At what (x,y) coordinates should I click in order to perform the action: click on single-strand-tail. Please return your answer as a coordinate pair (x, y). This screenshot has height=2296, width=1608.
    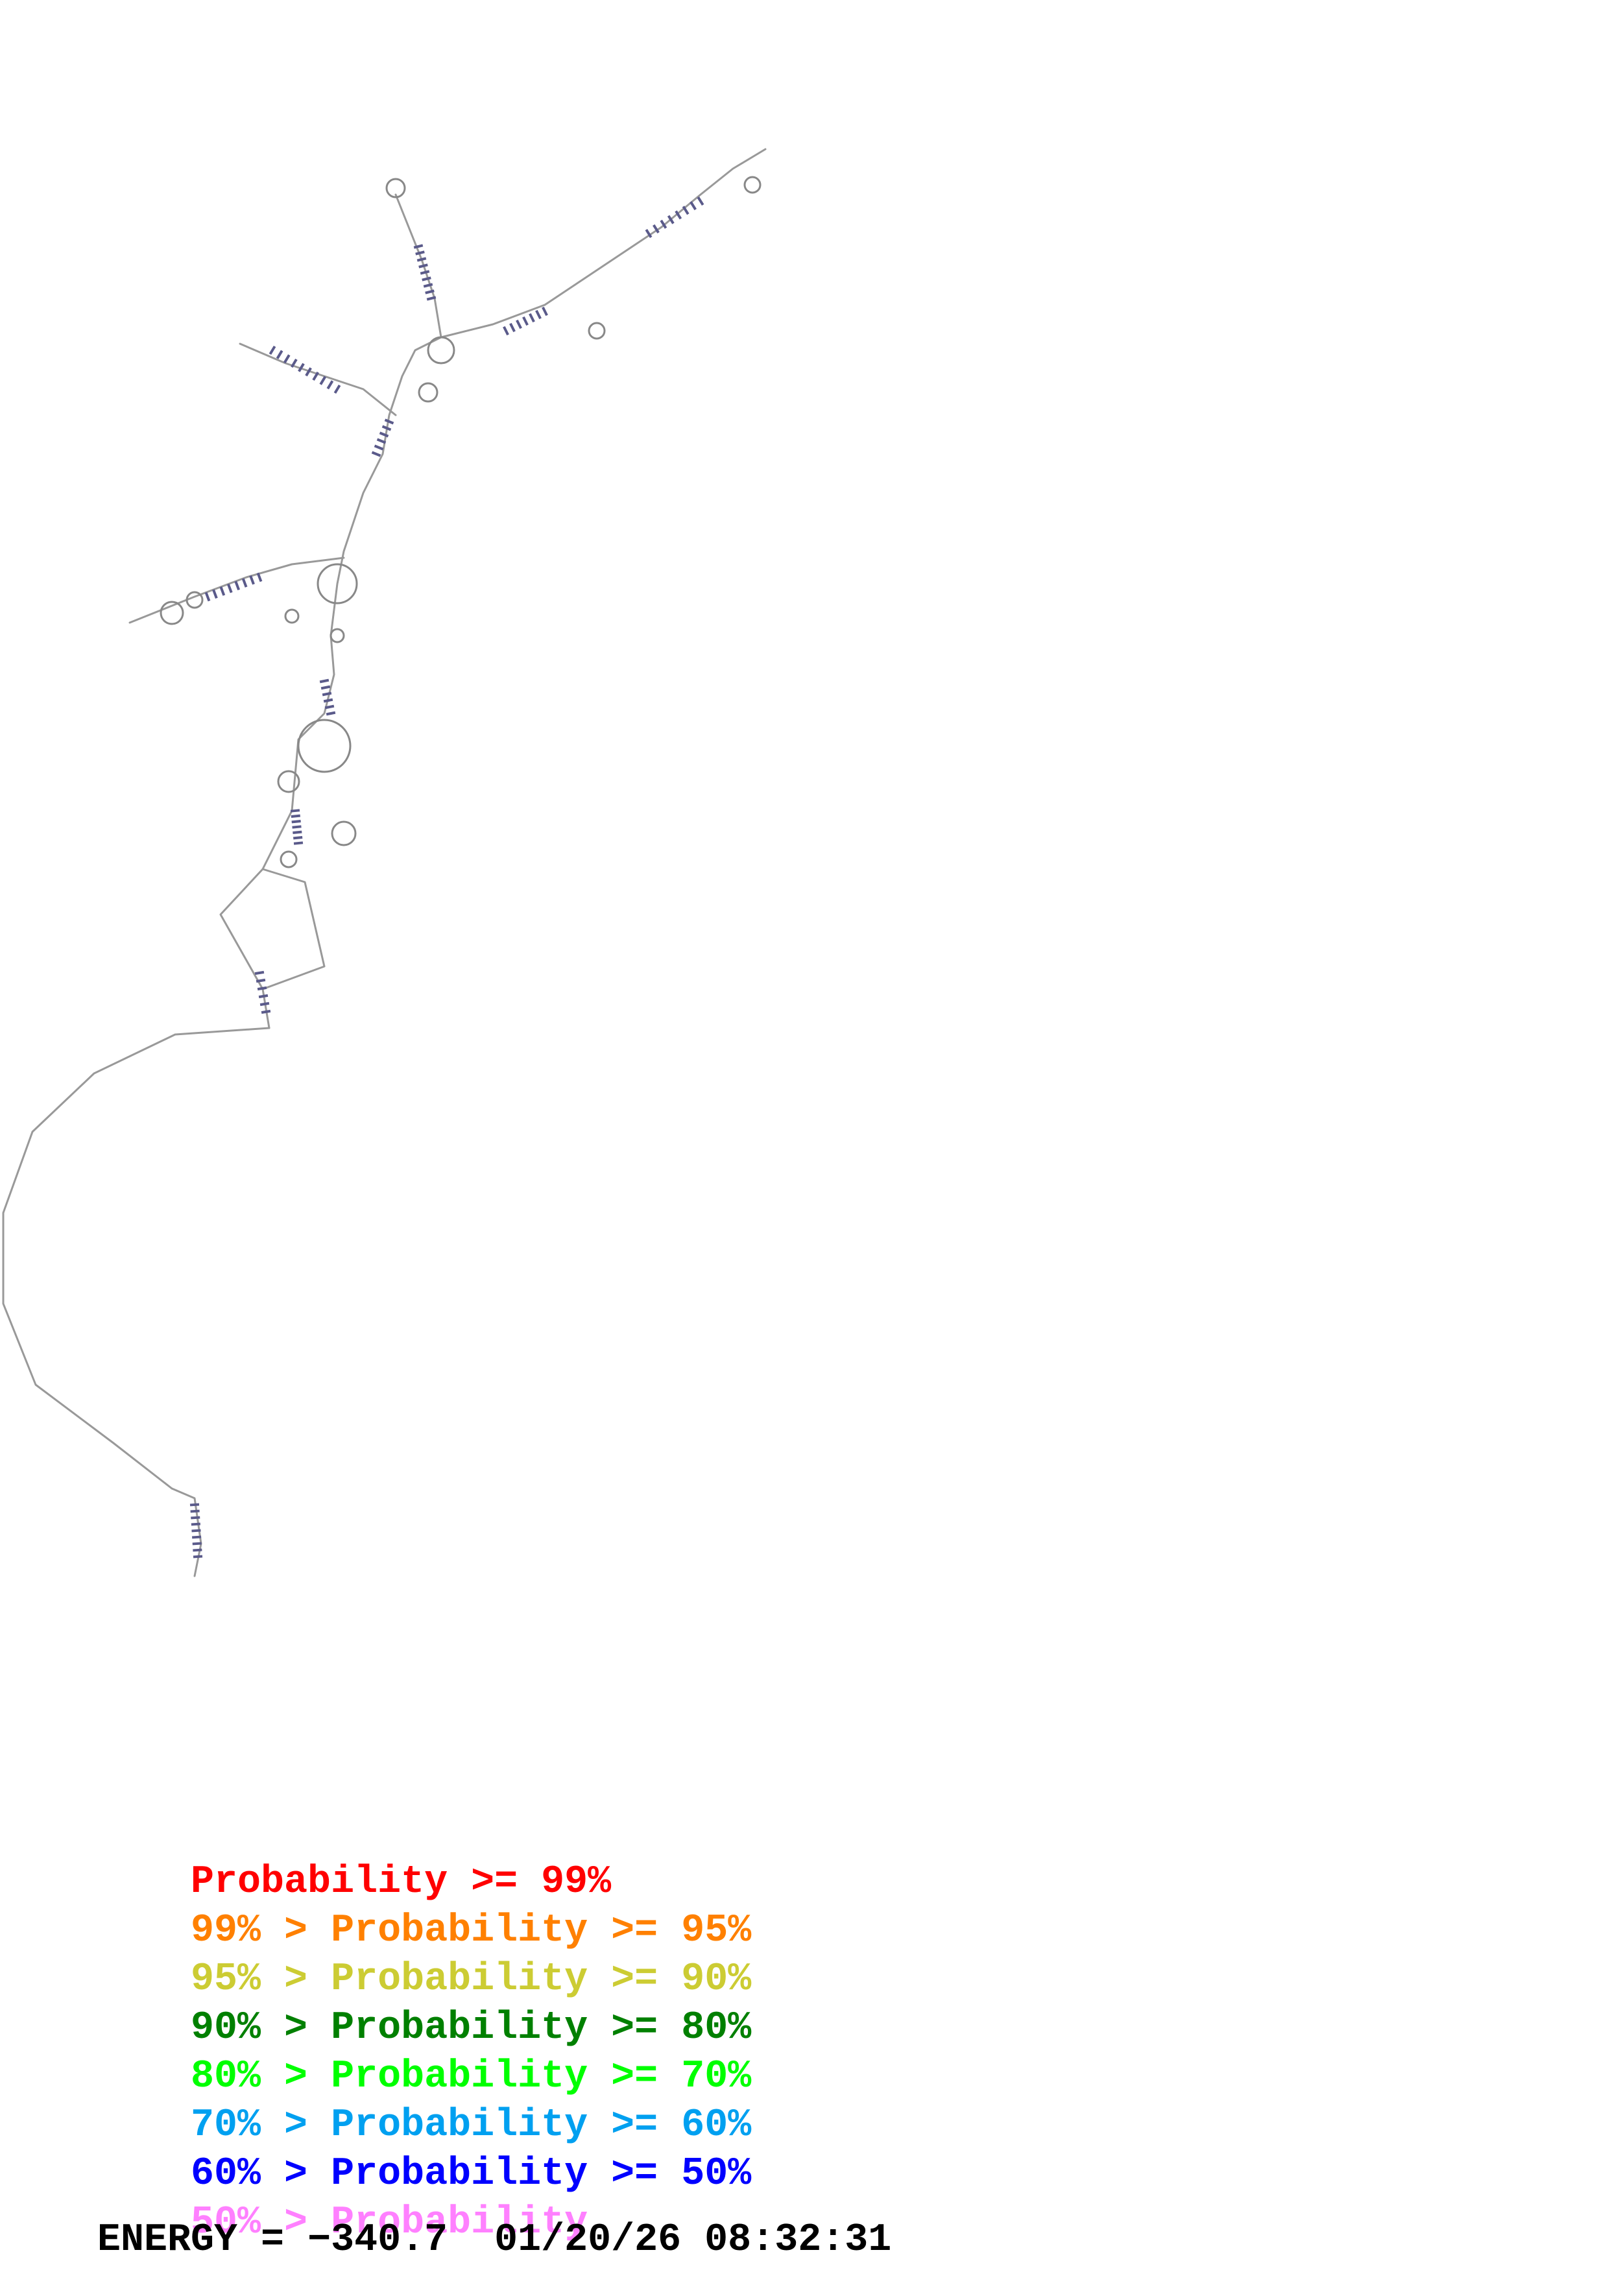
    Looking at the image, I should click on (136, 1258).